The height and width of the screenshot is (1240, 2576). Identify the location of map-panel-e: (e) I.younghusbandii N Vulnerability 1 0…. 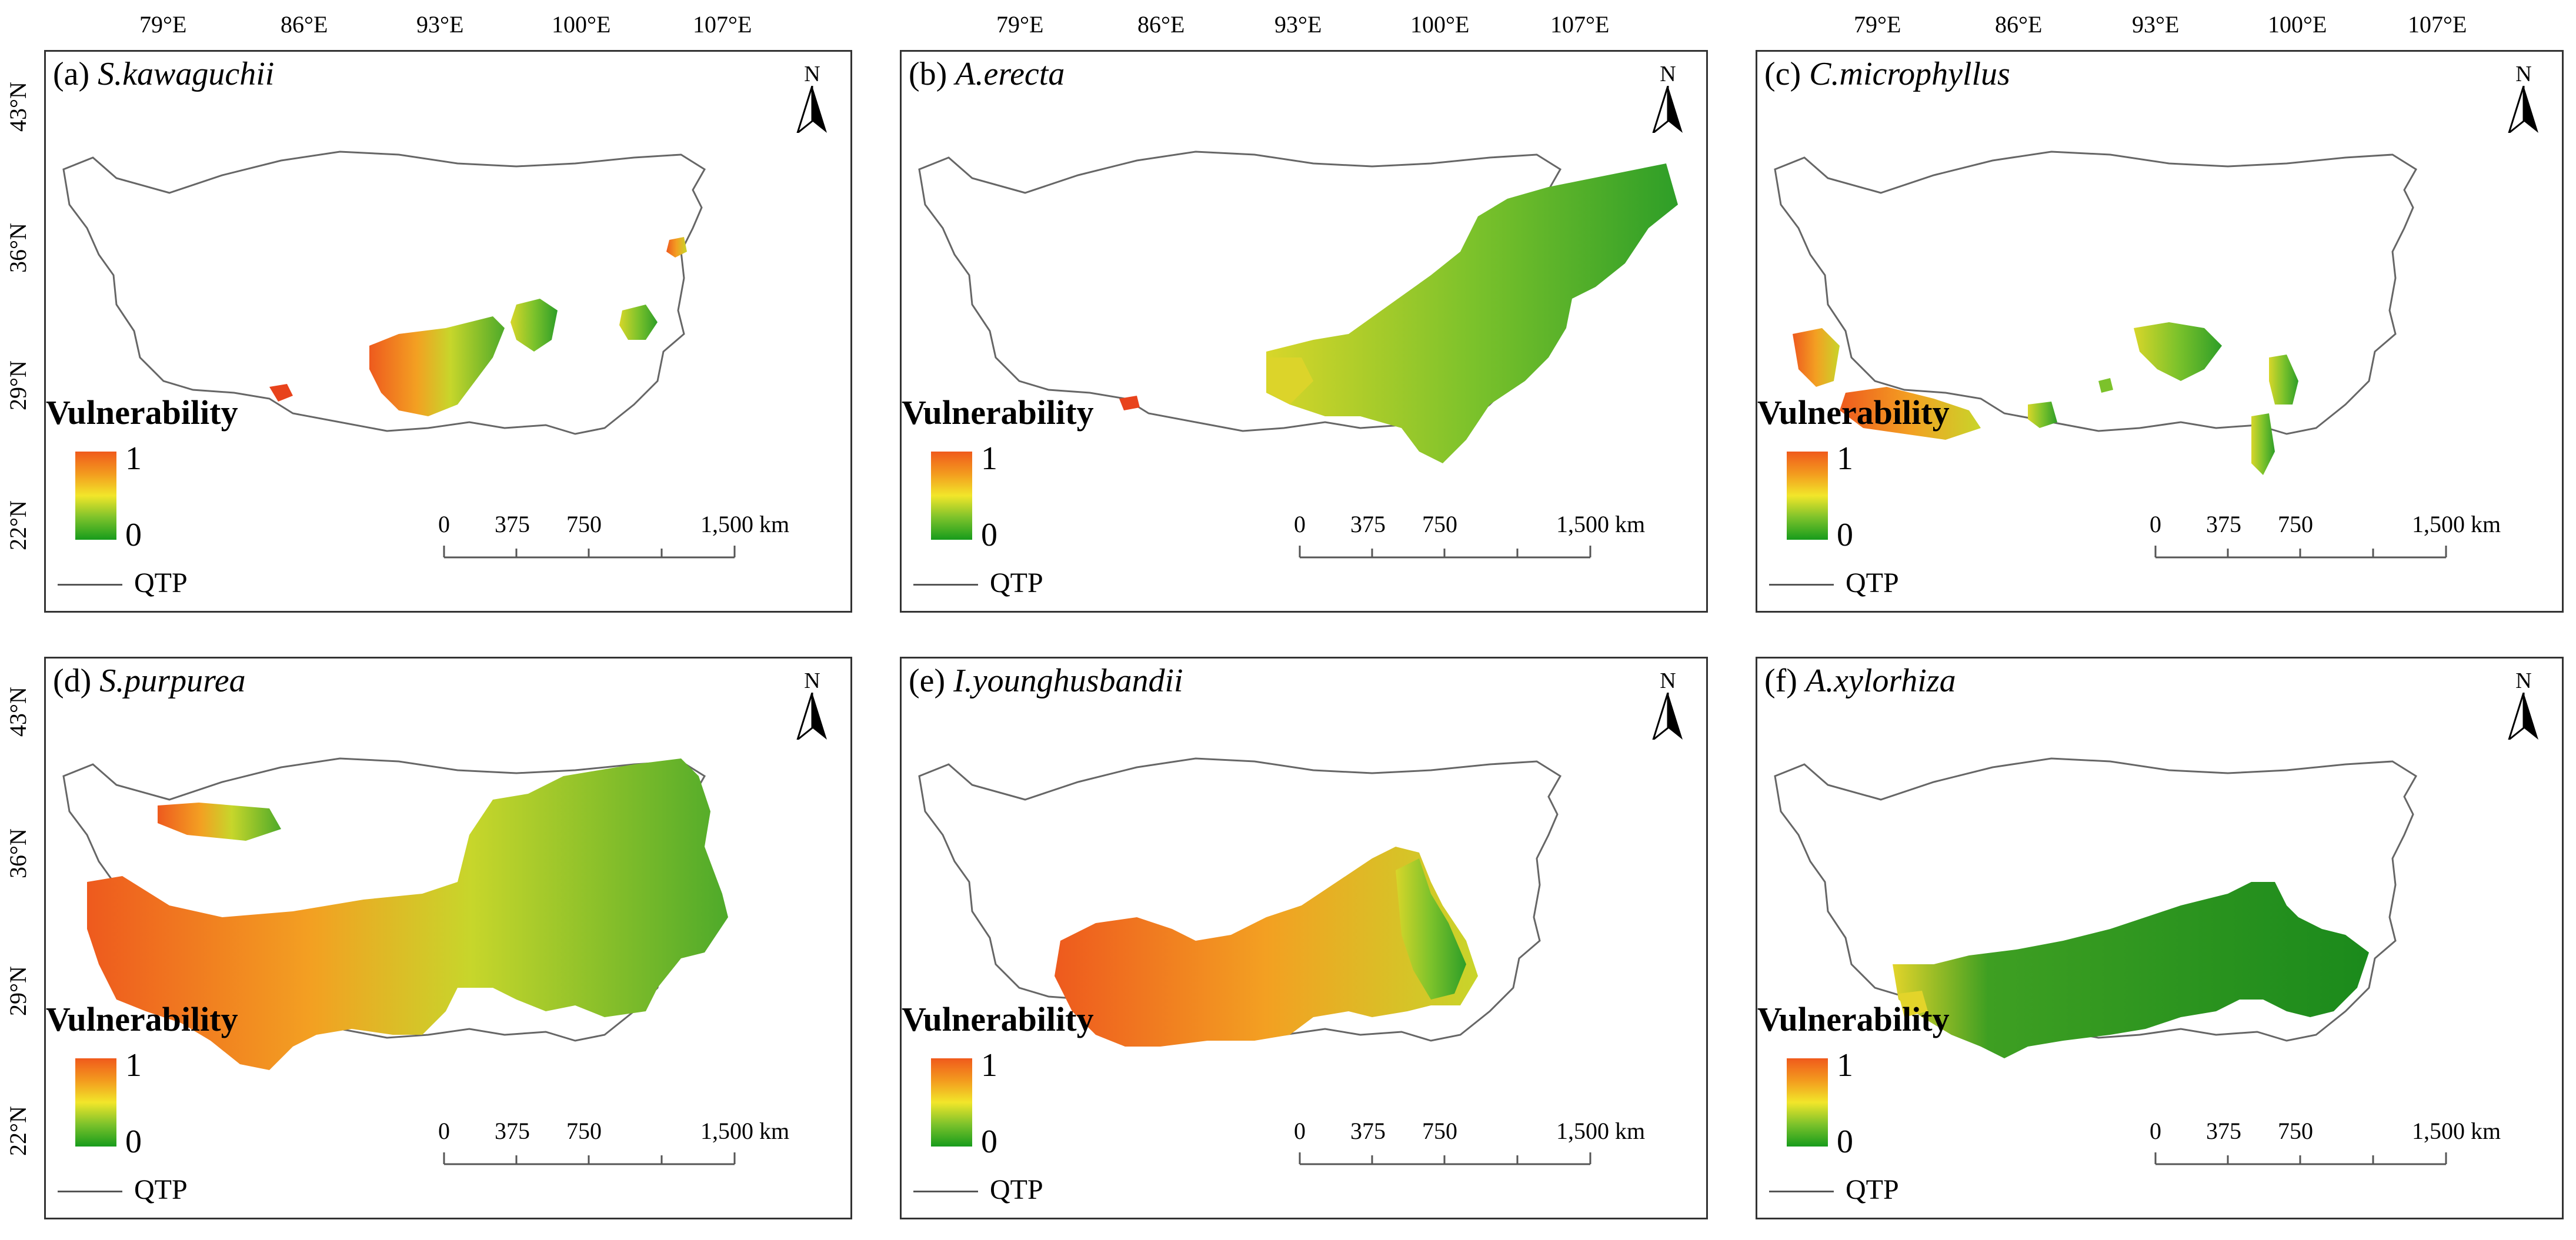
(1304, 938).